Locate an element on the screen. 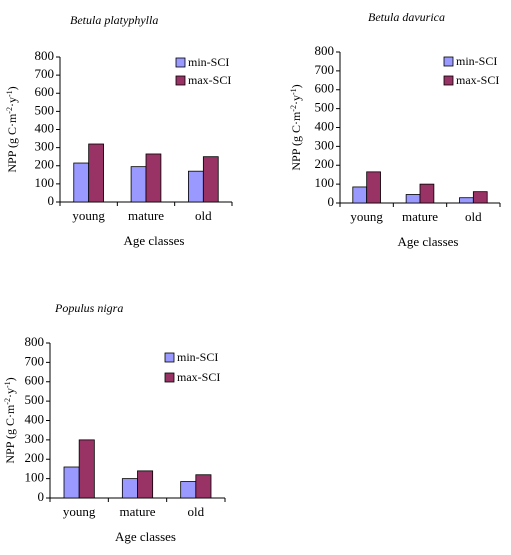  bar-min-sci-young is located at coordinates (71, 482).